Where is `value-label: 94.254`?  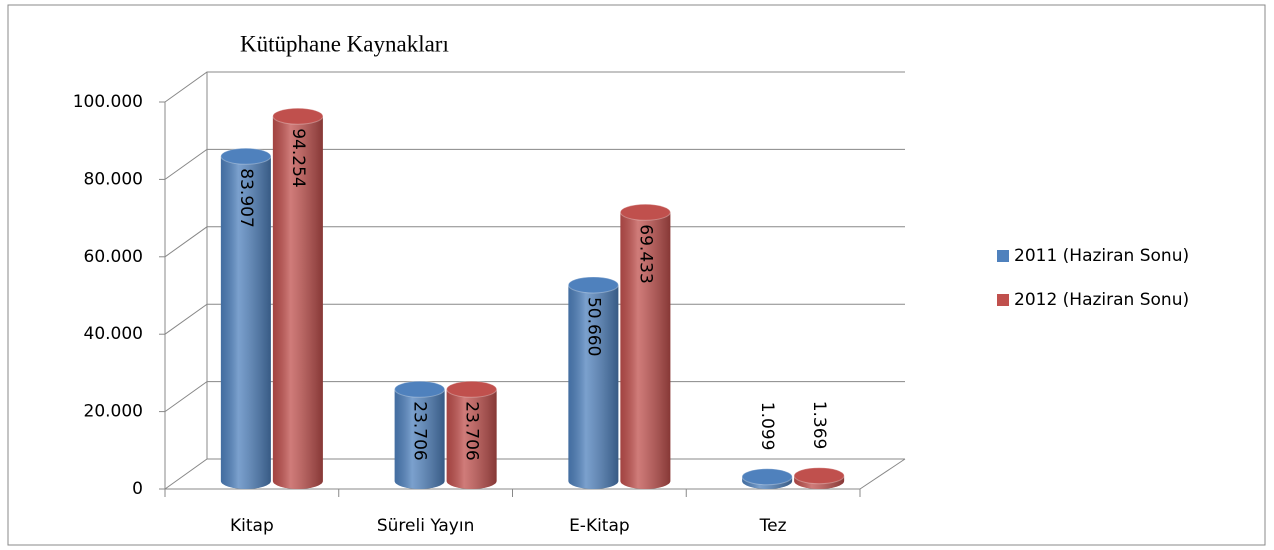 value-label: 94.254 is located at coordinates (298, 157).